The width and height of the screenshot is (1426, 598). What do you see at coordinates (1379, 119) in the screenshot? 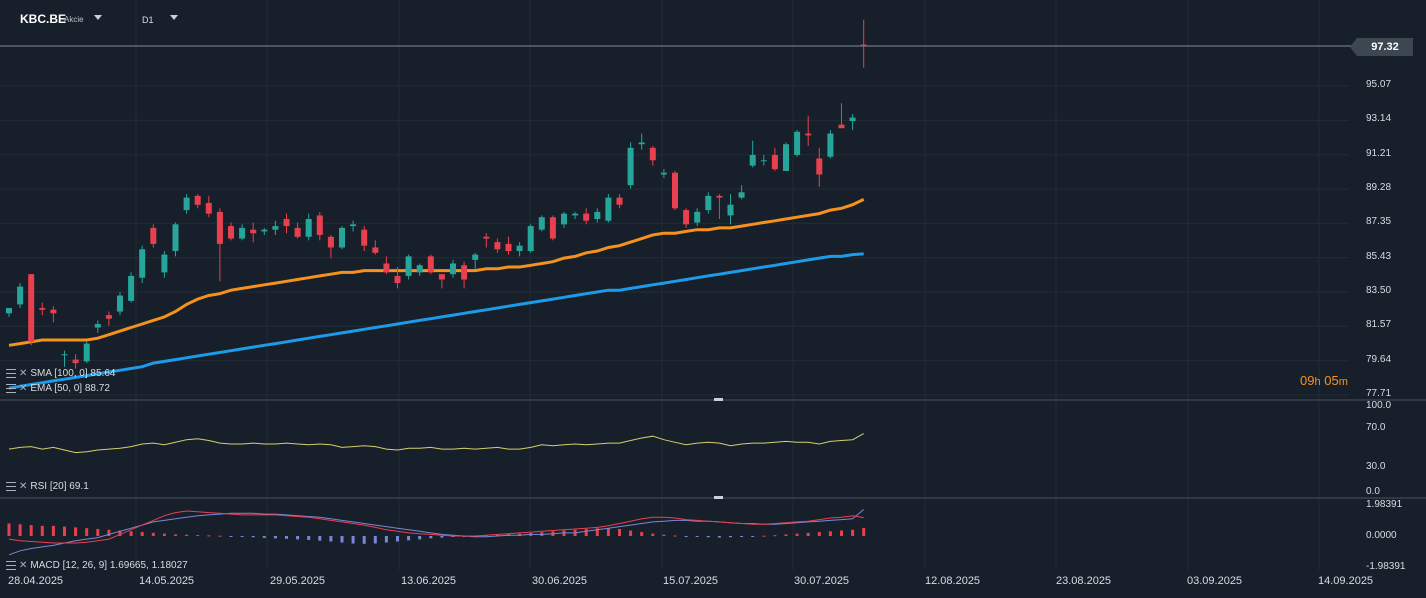
I see `price-axis-tick: 93.14` at bounding box center [1379, 119].